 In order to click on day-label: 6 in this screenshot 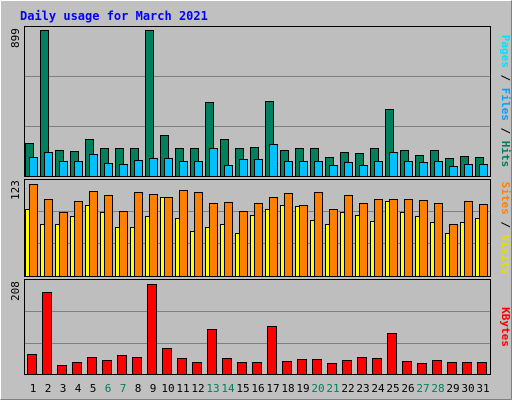, I will do `click(108, 388)`.